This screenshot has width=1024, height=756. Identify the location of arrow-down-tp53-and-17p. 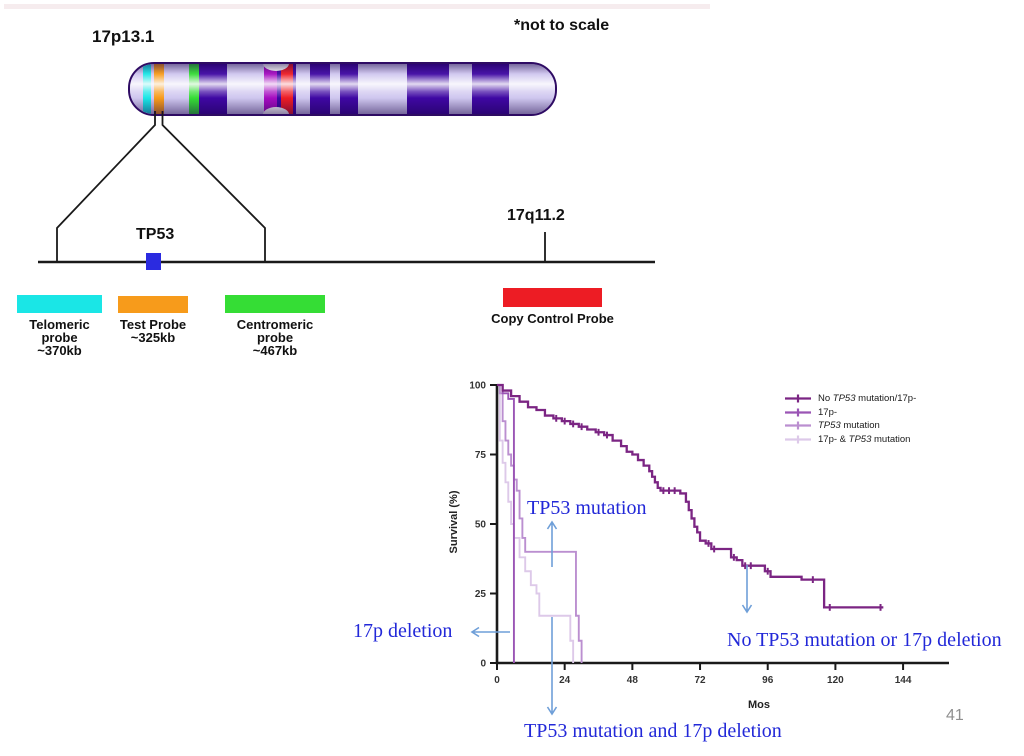
(552, 666).